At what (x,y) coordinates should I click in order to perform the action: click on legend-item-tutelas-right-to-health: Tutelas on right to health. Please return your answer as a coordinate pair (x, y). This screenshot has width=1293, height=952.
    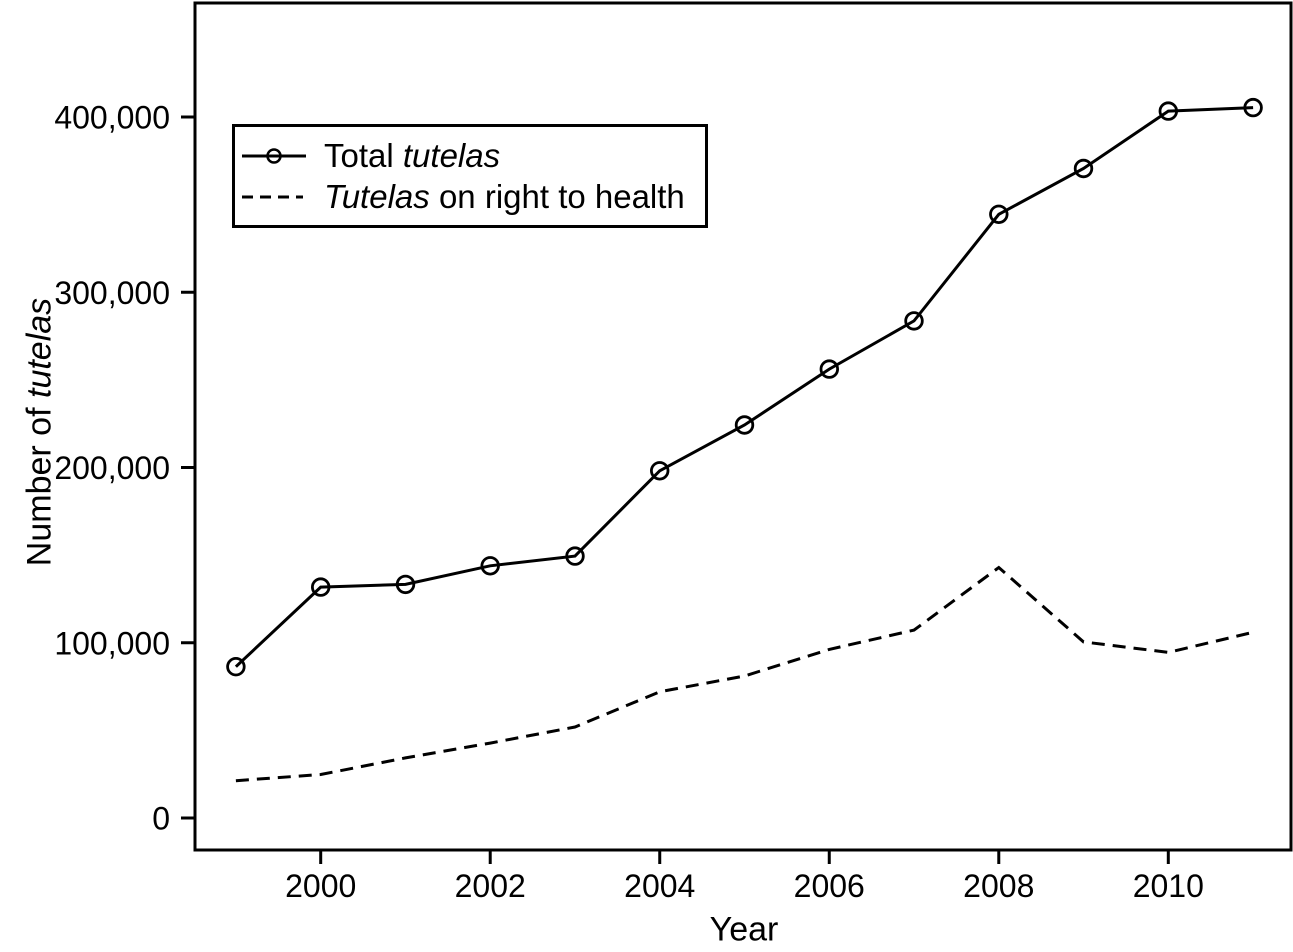
    Looking at the image, I should click on (473, 196).